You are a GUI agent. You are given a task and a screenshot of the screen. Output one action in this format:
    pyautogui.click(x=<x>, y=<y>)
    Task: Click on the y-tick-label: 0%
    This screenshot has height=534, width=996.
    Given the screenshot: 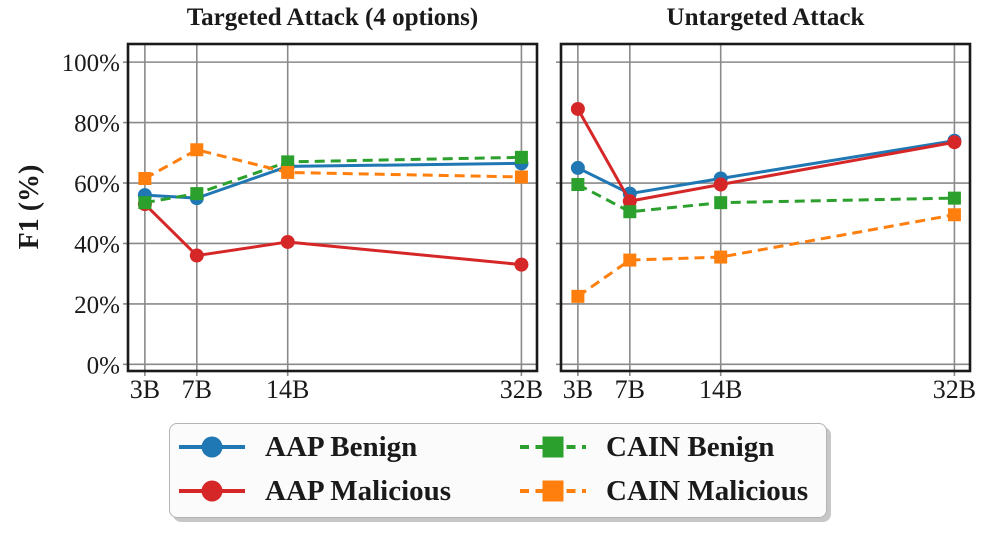 What is the action you would take?
    pyautogui.click(x=103, y=365)
    